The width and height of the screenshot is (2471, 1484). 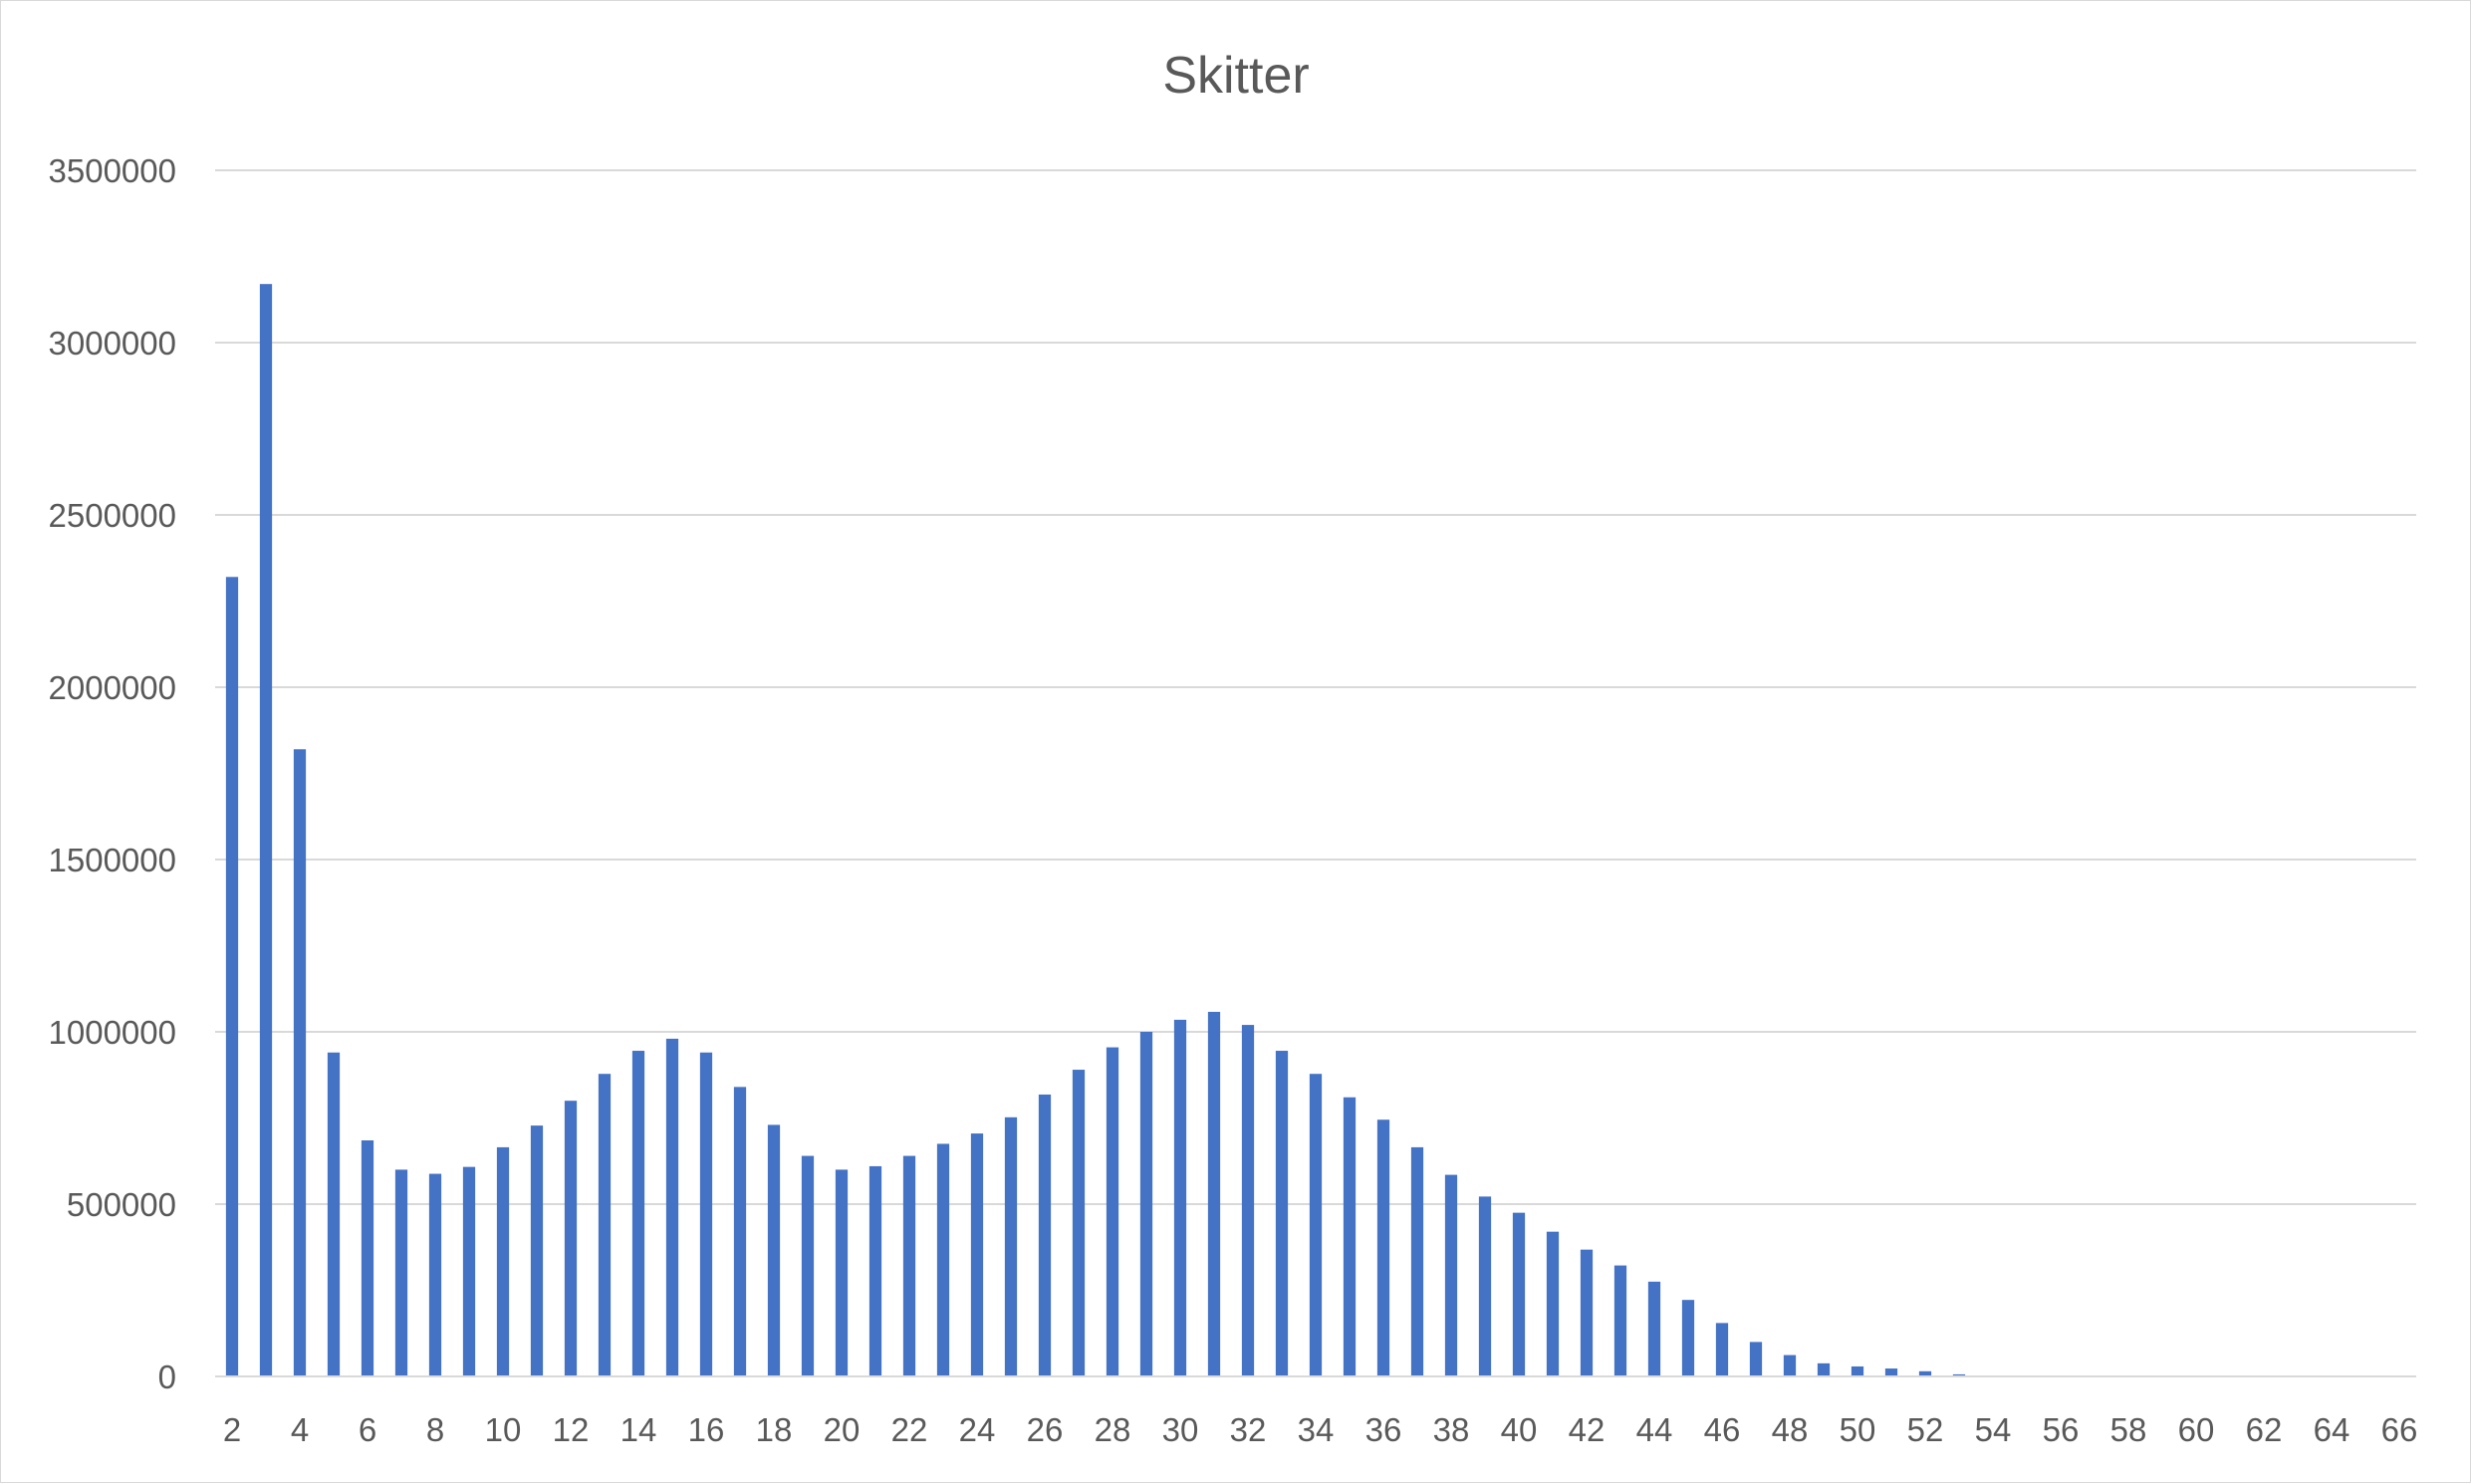 What do you see at coordinates (232, 1429) in the screenshot?
I see `x-tick-label: 2` at bounding box center [232, 1429].